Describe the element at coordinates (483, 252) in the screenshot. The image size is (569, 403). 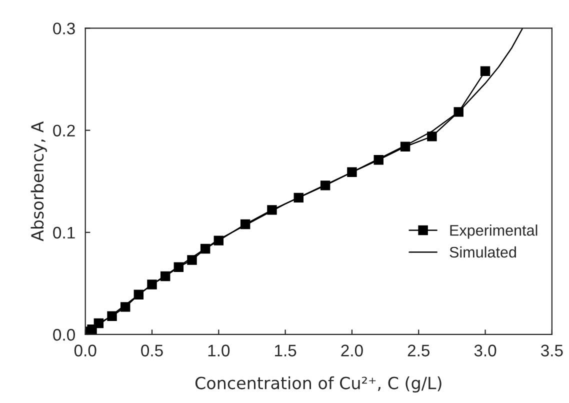
I see `legend-label: Simulated` at that location.